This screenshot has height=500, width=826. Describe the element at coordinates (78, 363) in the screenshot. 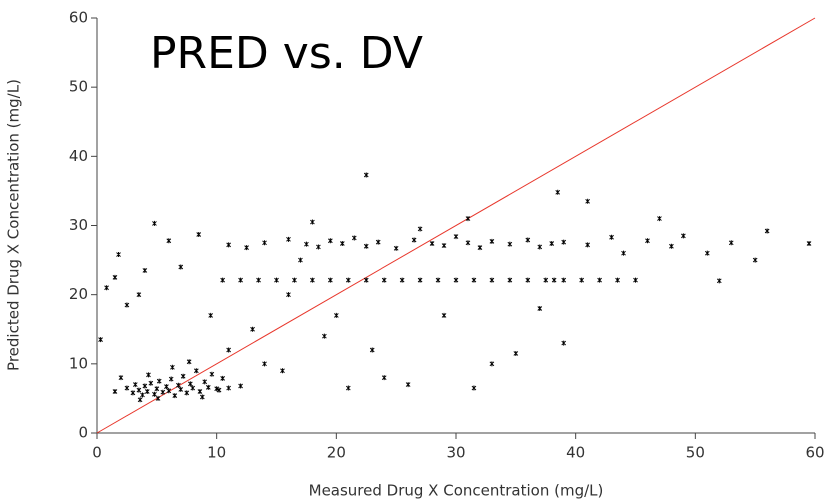

I see `y-tick-label: 10` at that location.